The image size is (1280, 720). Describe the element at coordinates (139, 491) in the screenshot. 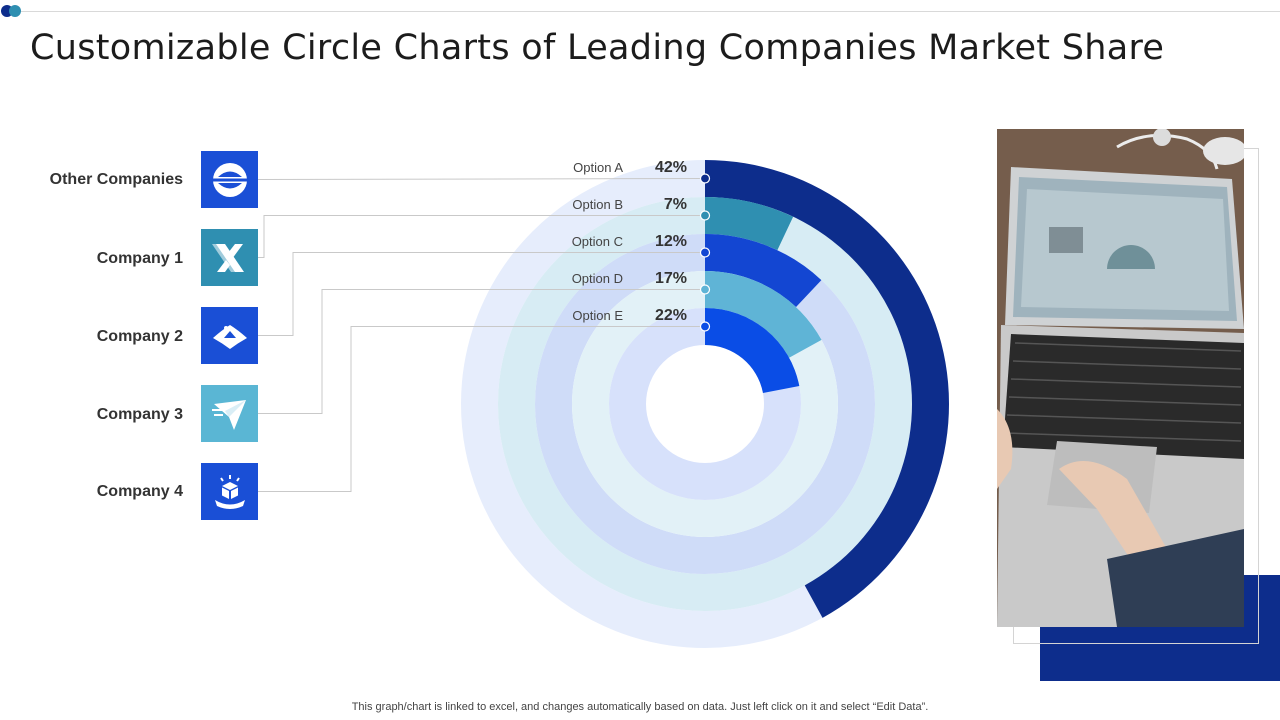

I see `company-label-4: Company 4` at that location.